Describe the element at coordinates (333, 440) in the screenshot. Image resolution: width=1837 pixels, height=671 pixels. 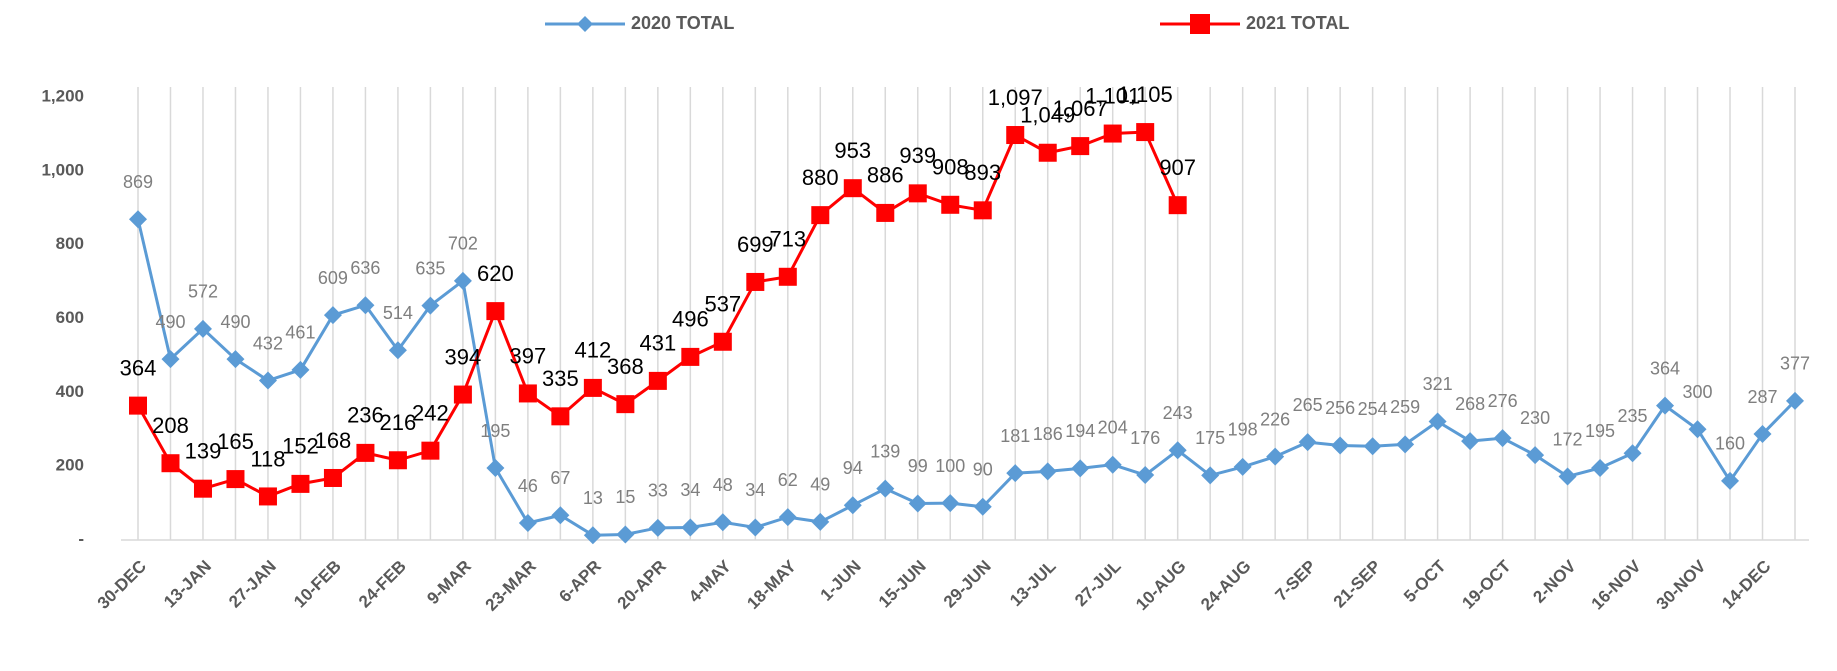
I see `data-label: 168` at that location.